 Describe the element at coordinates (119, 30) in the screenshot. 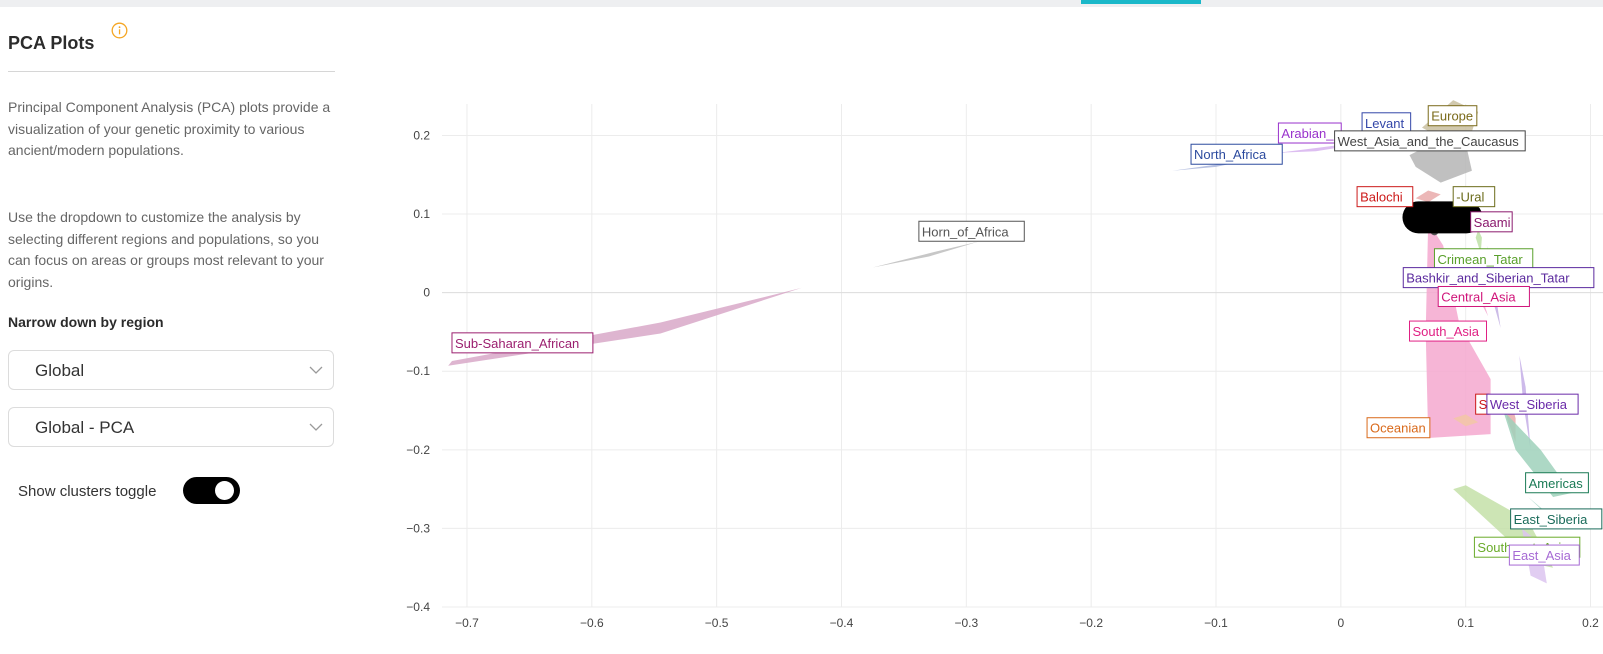

I see `info-circle-icon` at that location.